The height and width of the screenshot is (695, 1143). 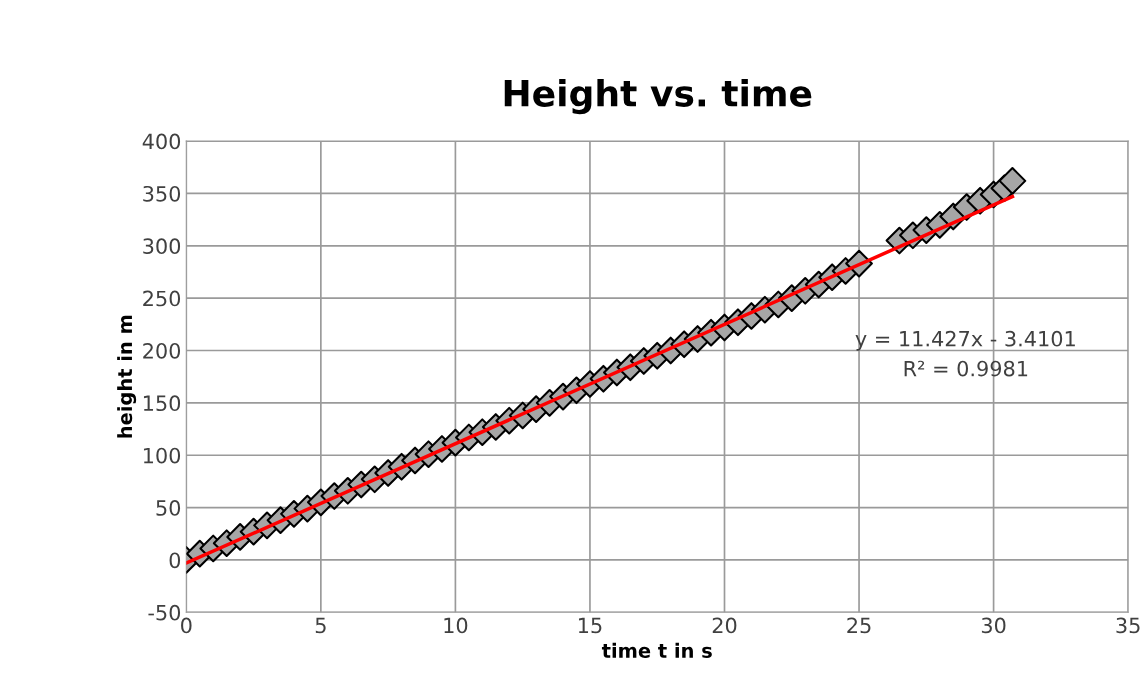 I want to click on x-tick-label: 10, so click(x=456, y=625).